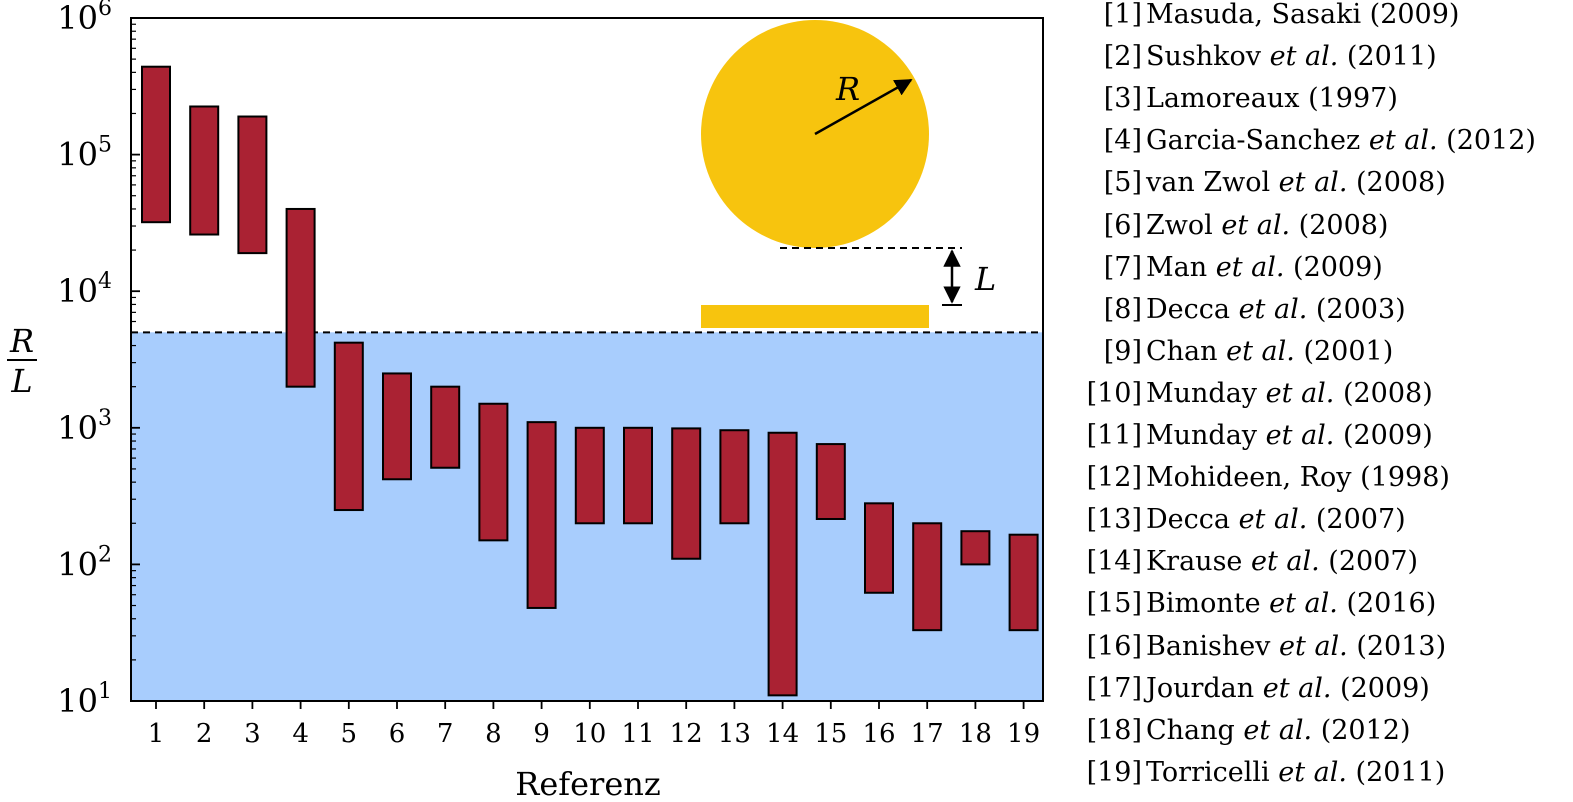 This screenshot has height=802, width=1573. I want to click on x-tick-label: 8, so click(493, 734).